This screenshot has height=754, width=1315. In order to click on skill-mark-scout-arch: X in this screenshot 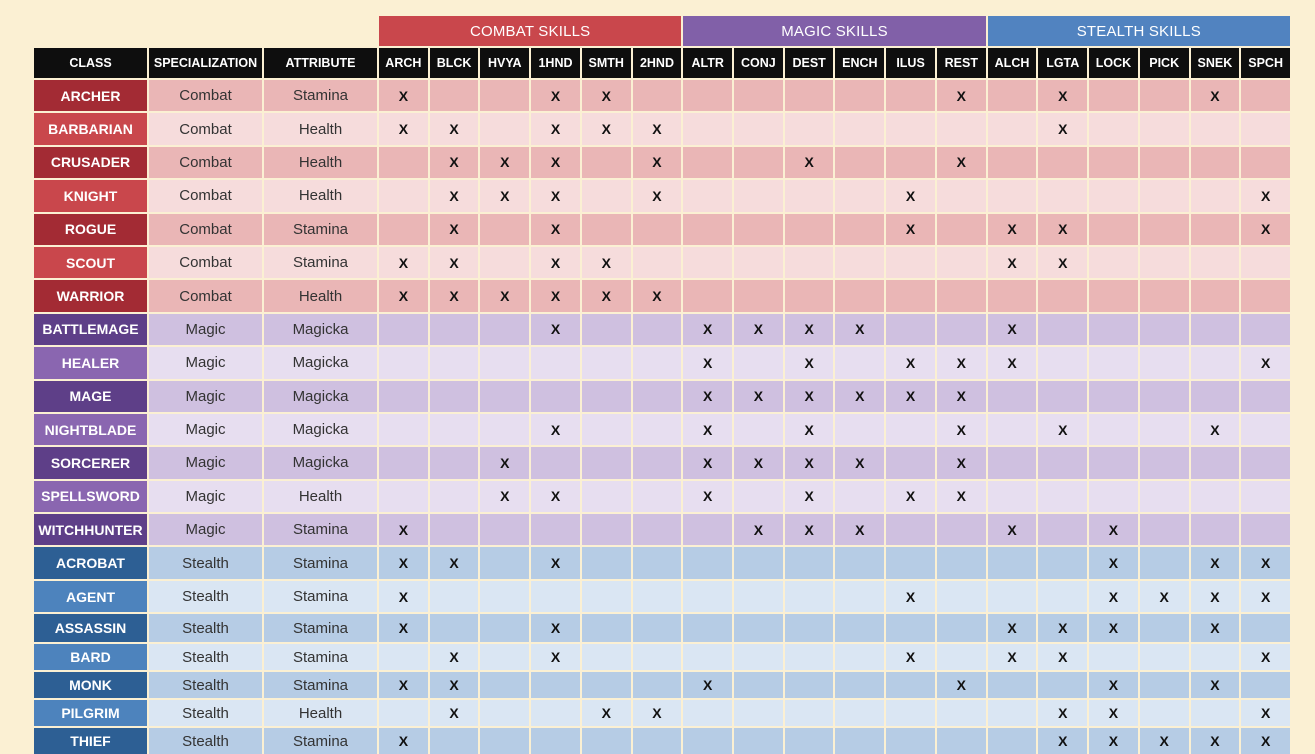, I will do `click(403, 262)`.